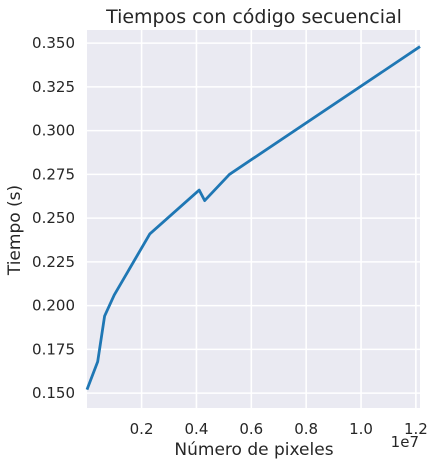 The image size is (435, 465). What do you see at coordinates (53, 349) in the screenshot?
I see `y-tick-label: 0.175` at bounding box center [53, 349].